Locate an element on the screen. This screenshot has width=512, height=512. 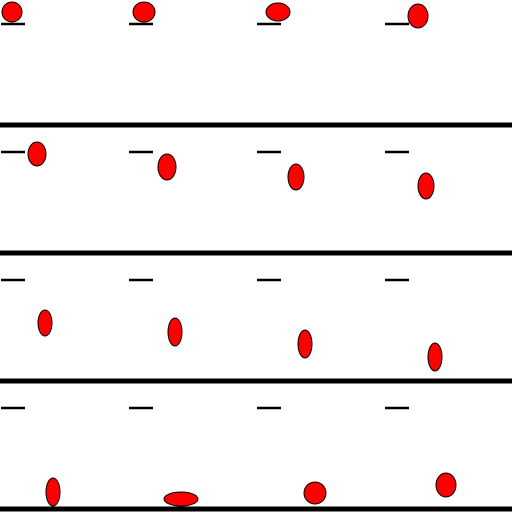
ball-frame-9-tall is located at coordinates (45, 323).